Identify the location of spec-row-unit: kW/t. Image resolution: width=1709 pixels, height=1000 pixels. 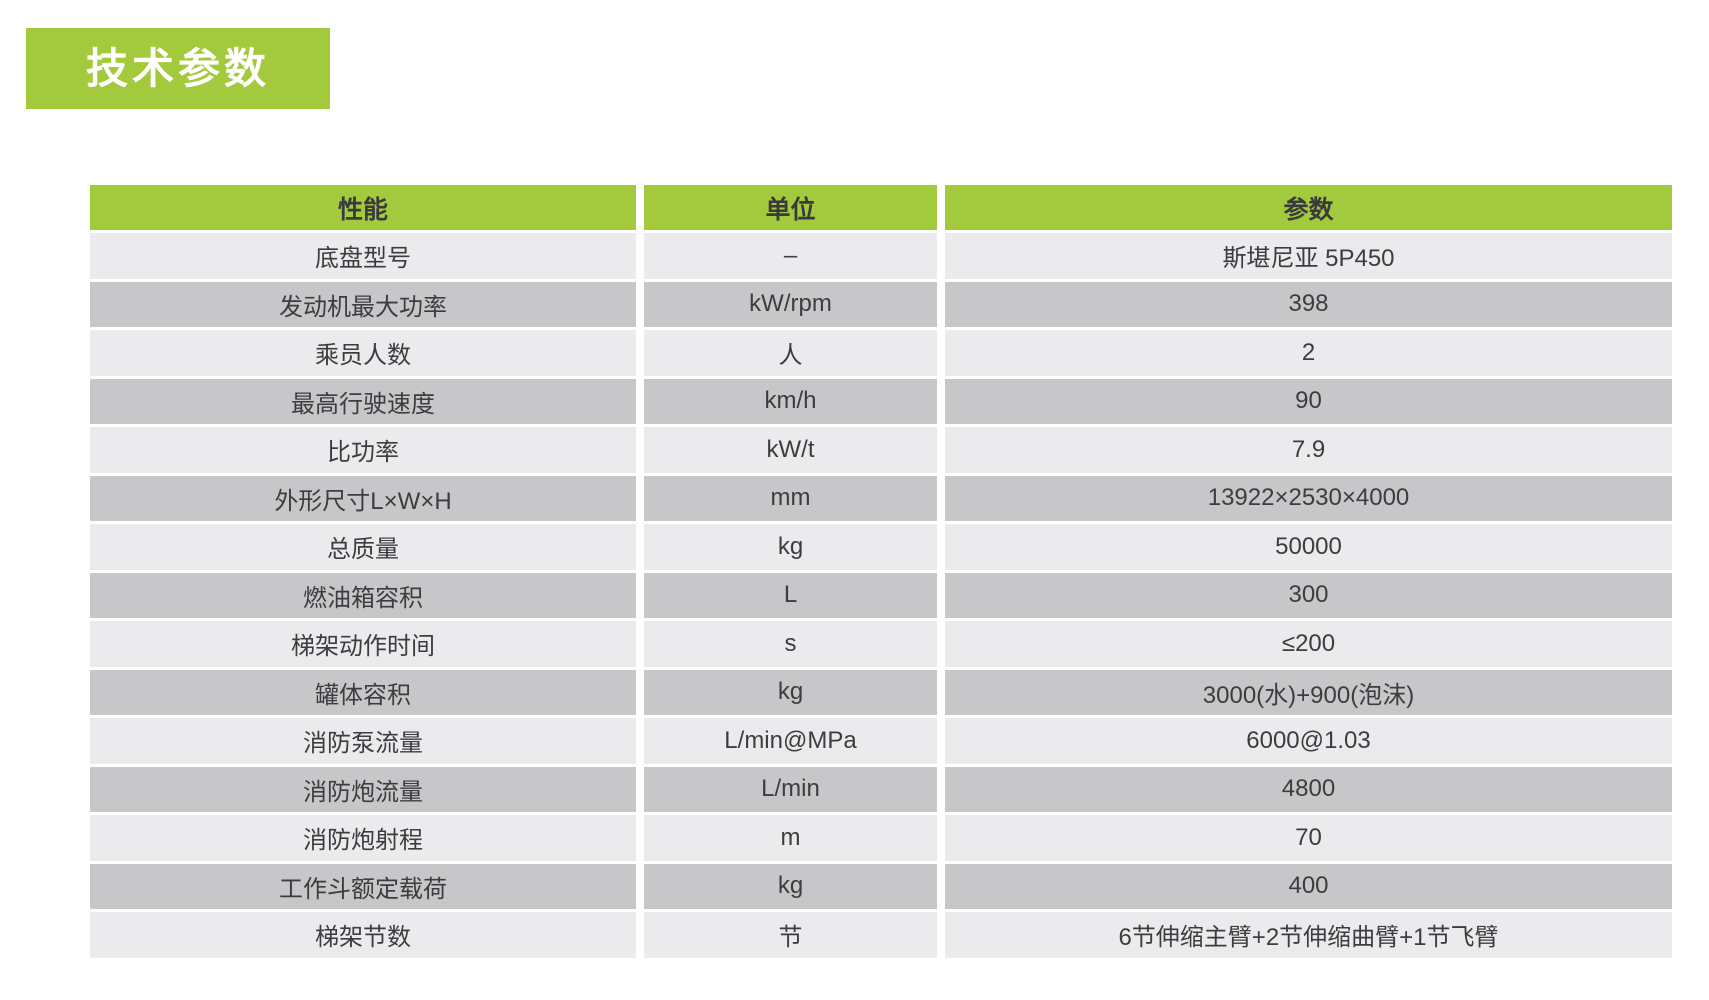
(790, 450).